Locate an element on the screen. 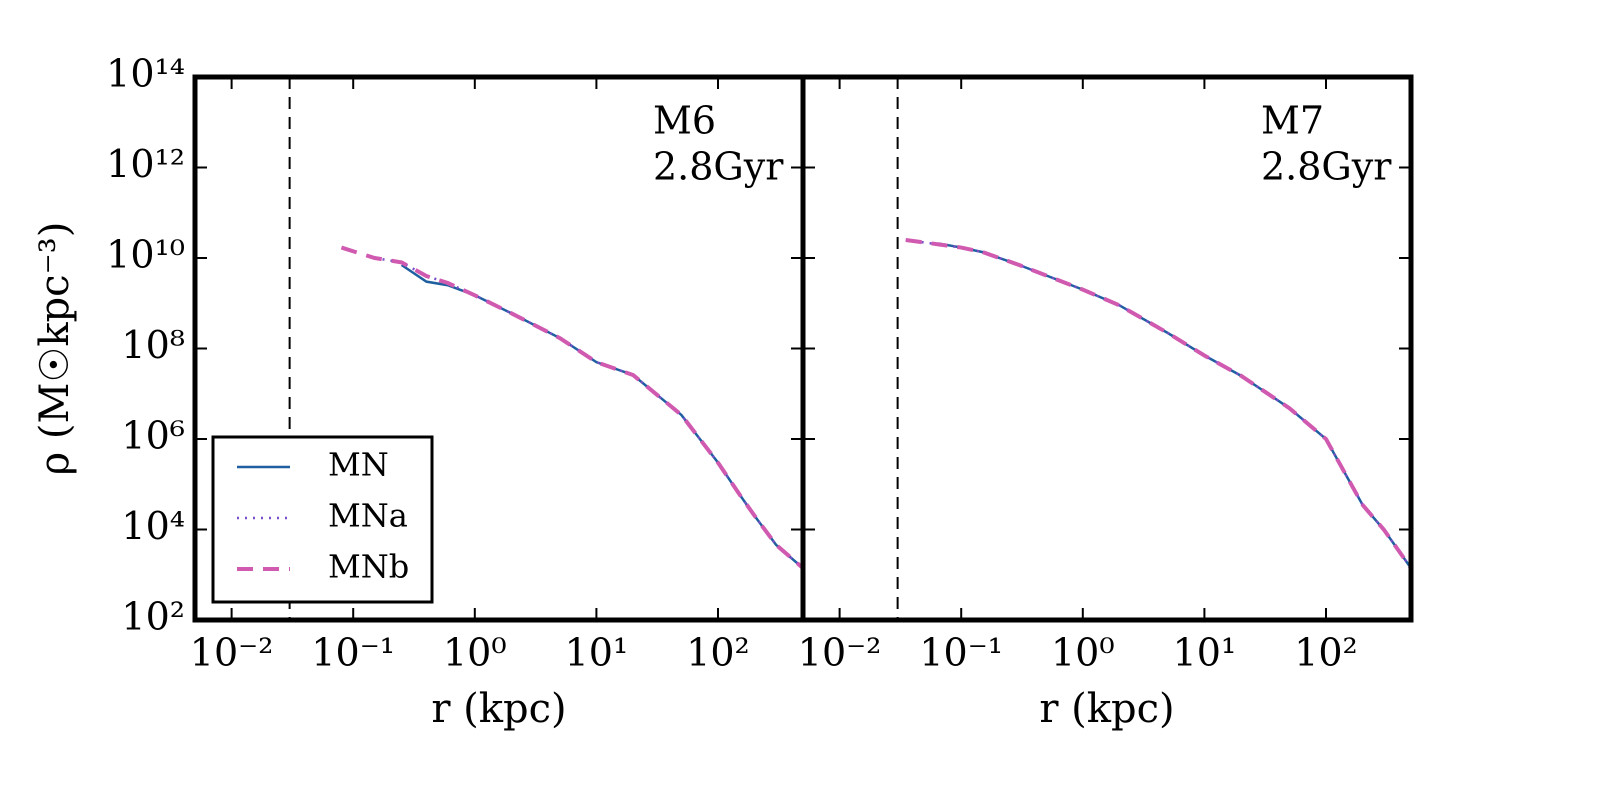  y-tick-label: 10¹⁴ is located at coordinates (145, 74).